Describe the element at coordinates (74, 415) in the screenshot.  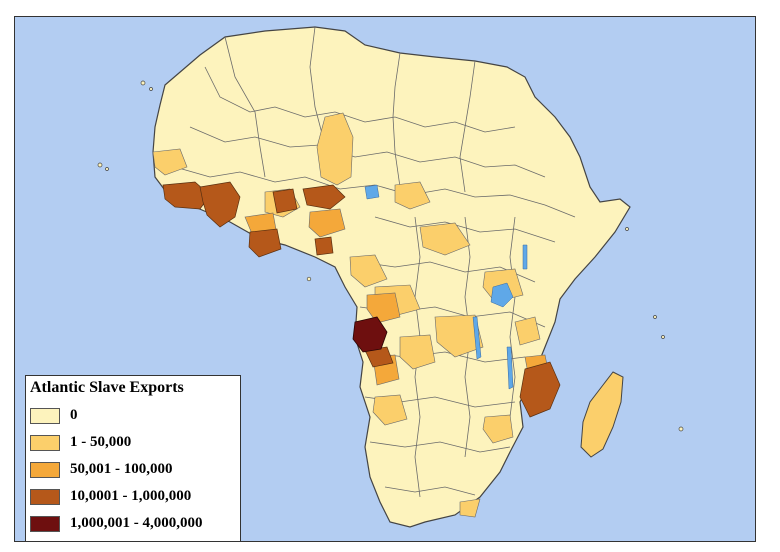
I see `legend-label: 0` at that location.